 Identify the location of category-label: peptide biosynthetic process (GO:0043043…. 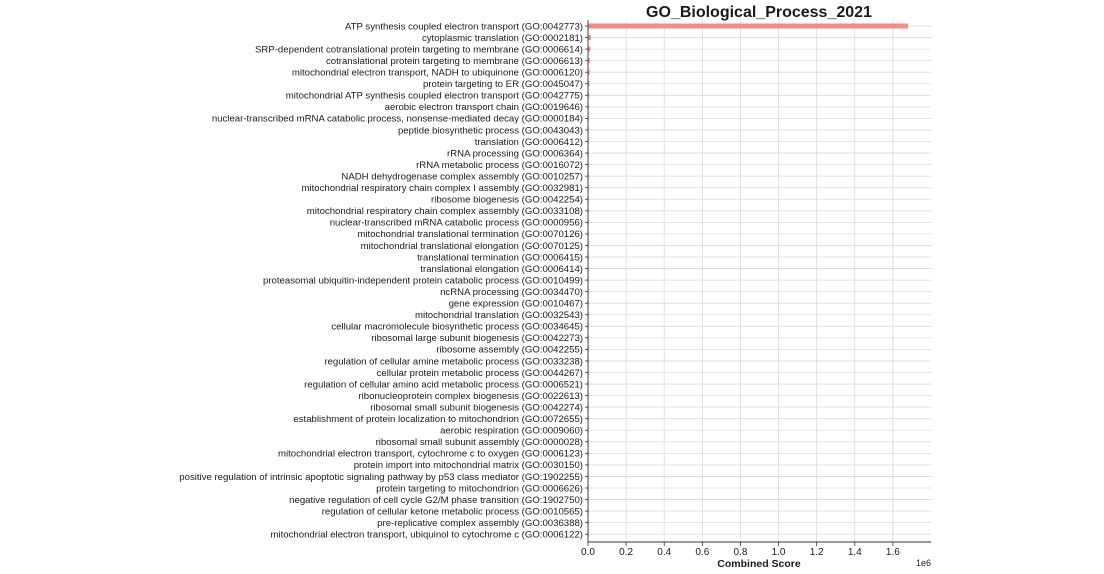
(490, 130).